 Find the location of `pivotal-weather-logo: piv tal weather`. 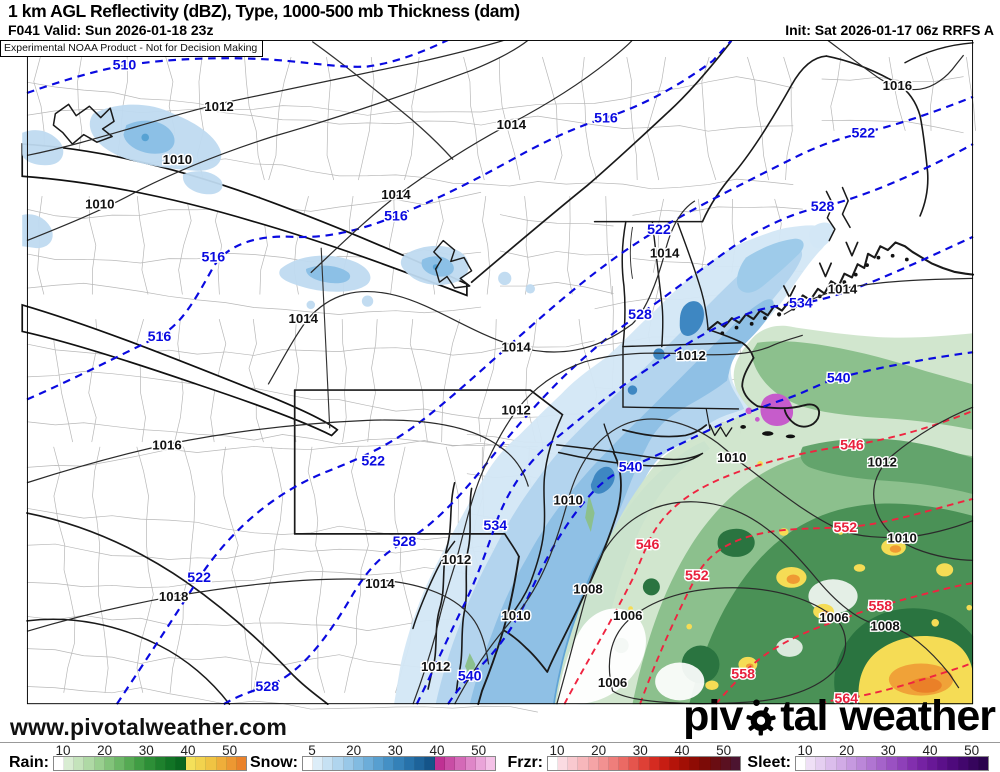

pivotal-weather-logo: piv tal weather is located at coordinates (839, 716).